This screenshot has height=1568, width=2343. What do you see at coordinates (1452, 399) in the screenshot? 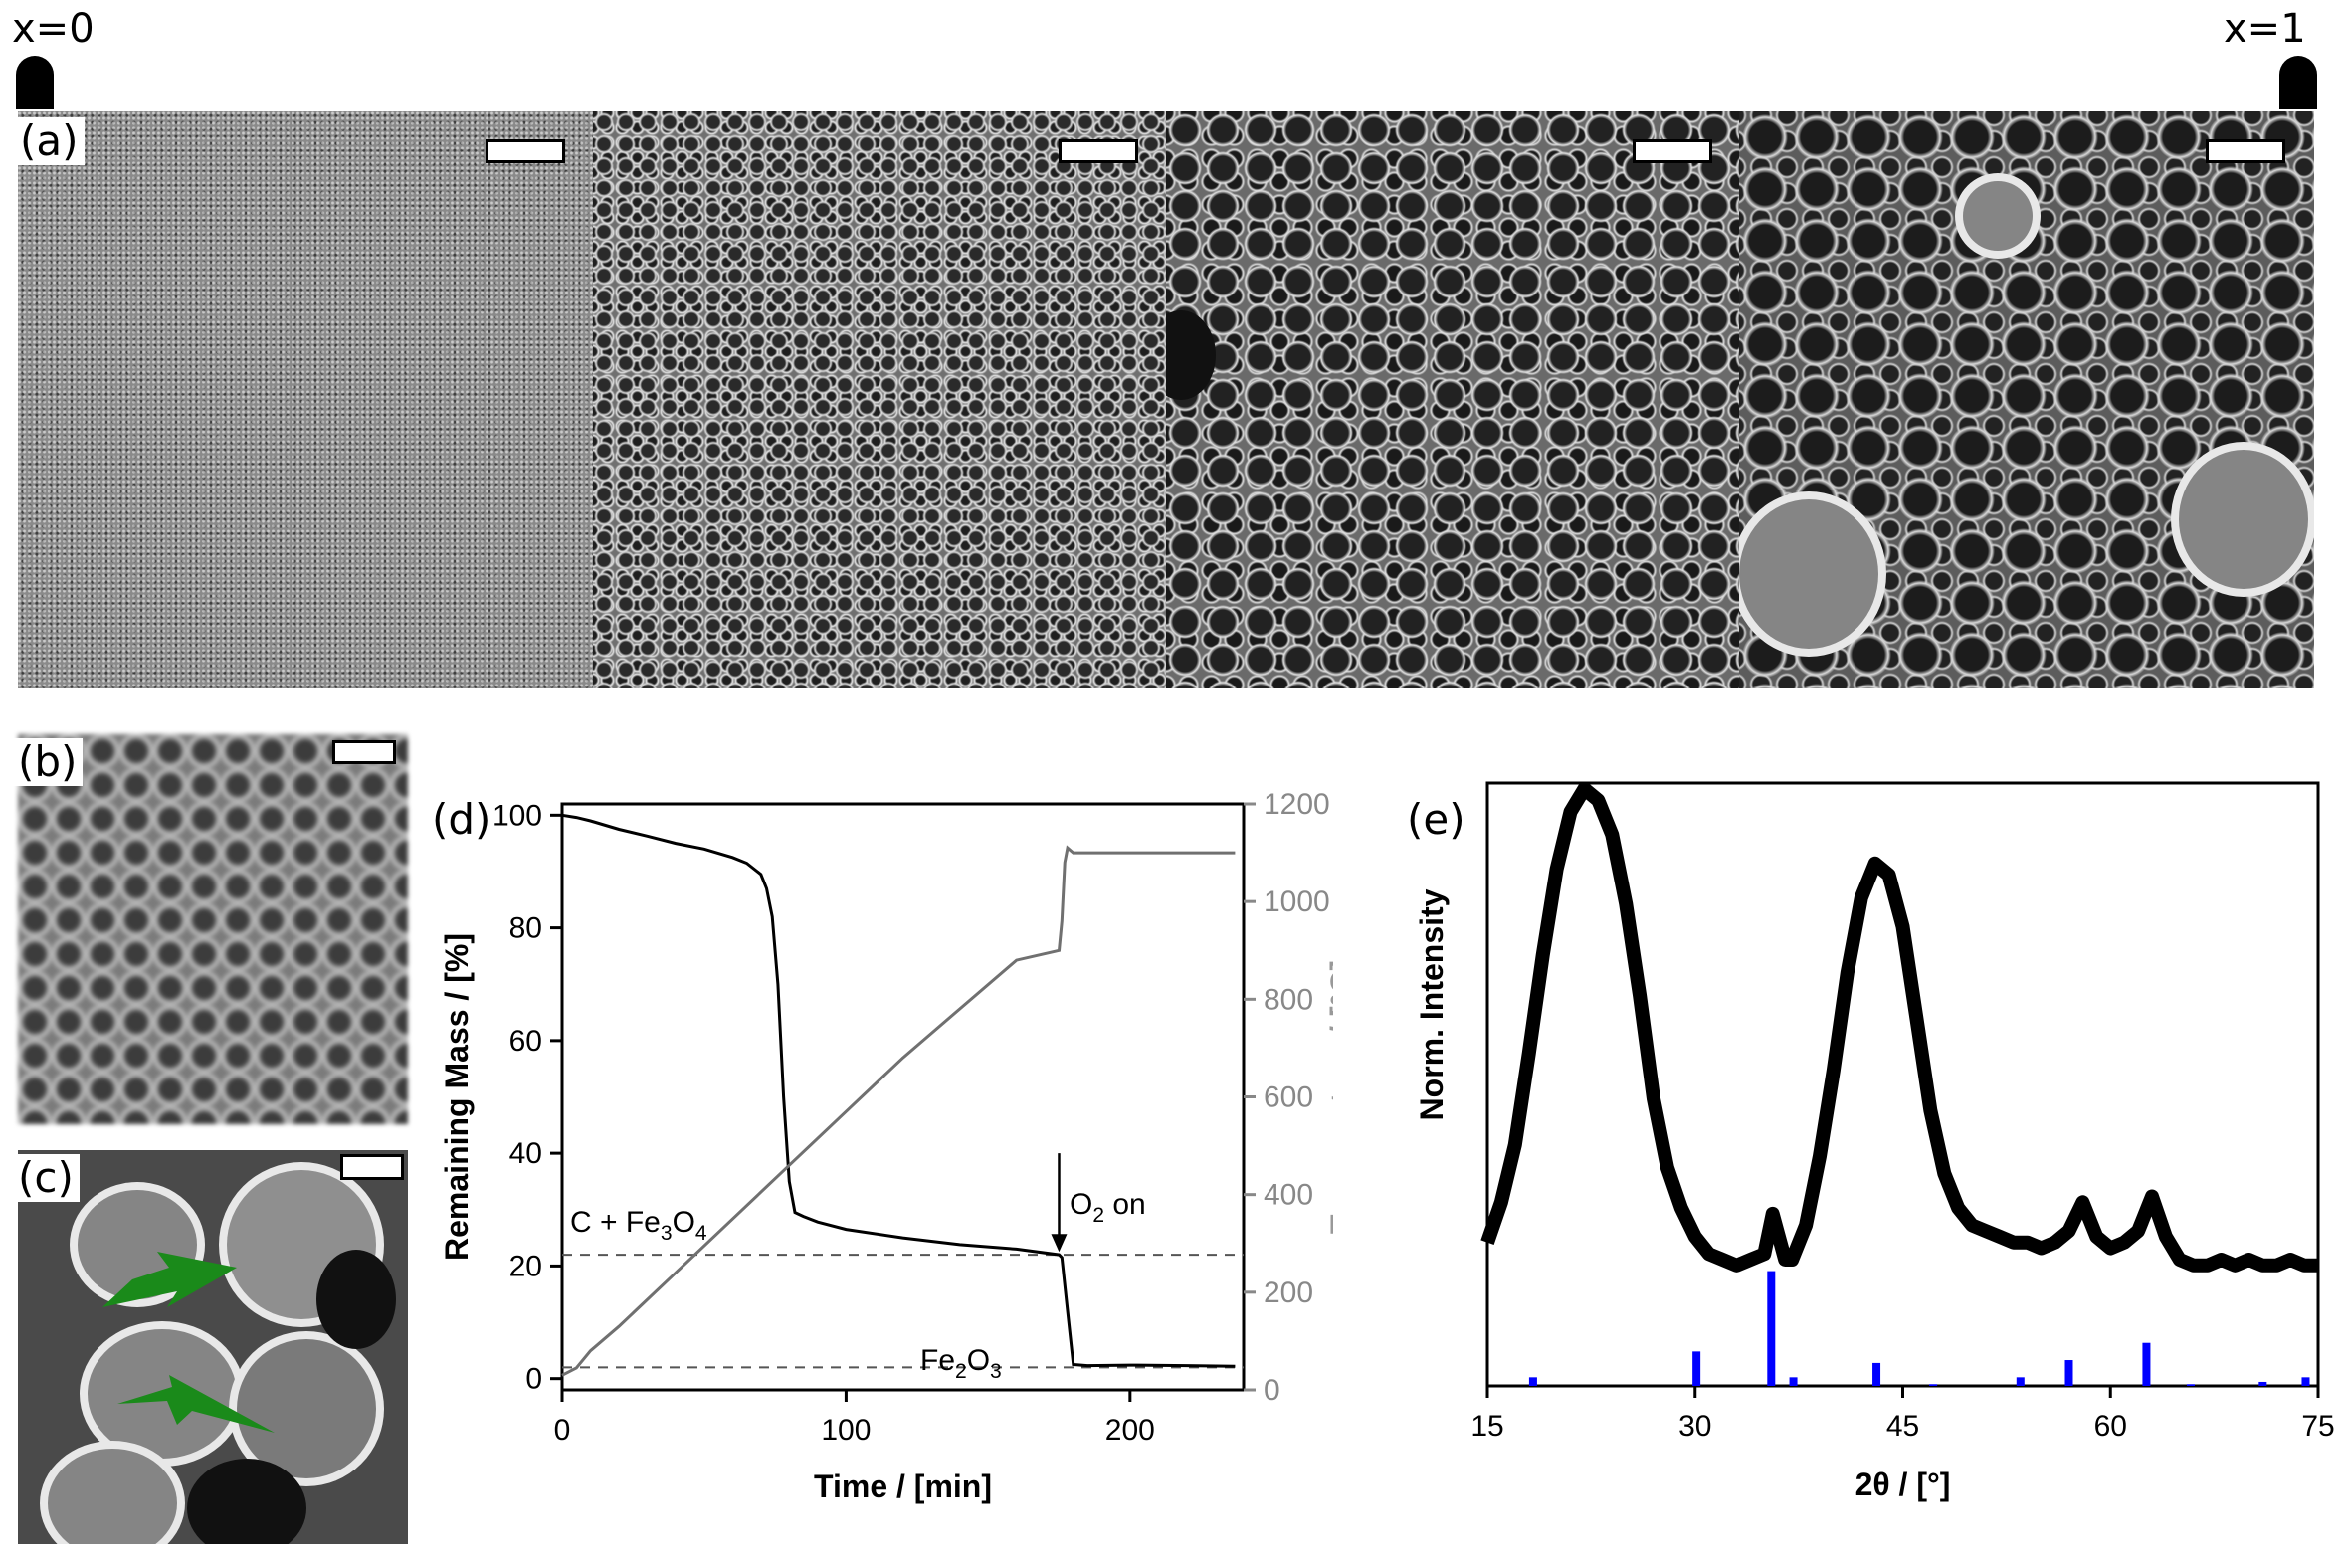
I see `sem-image-a3` at bounding box center [1452, 399].